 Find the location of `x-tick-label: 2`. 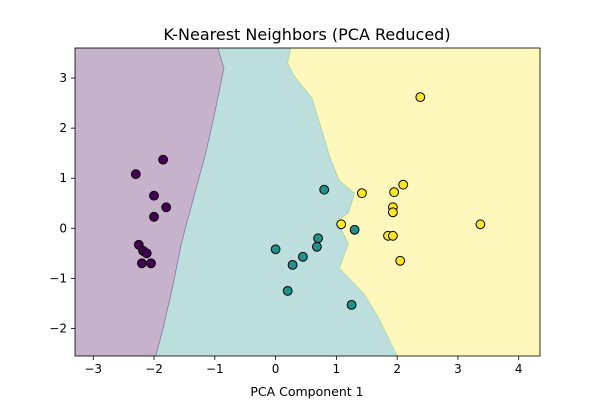

x-tick-label: 2 is located at coordinates (397, 369).